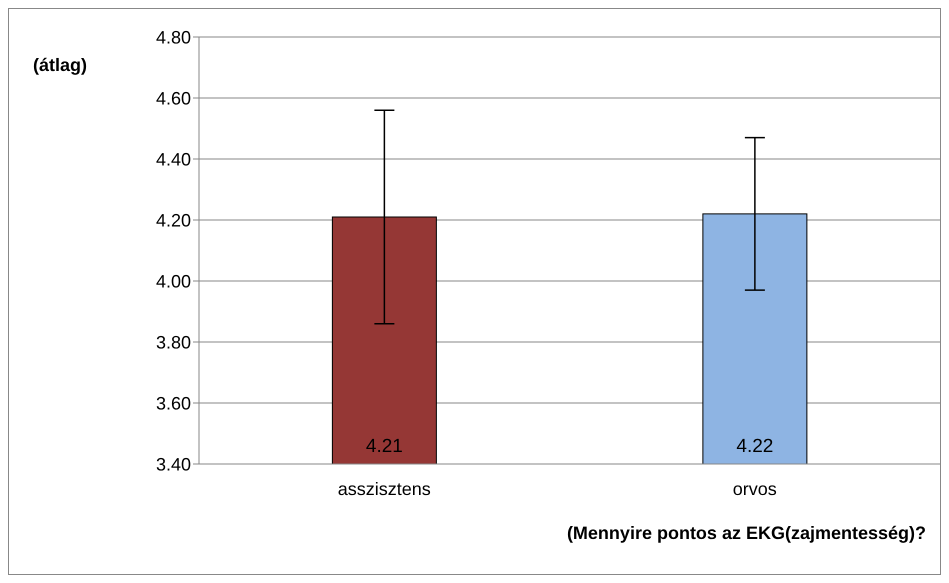 Image resolution: width=949 pixels, height=583 pixels. Describe the element at coordinates (746, 533) in the screenshot. I see `x-axis-title: (Mennyire pontos az EKG(zajmentesség)?` at that location.